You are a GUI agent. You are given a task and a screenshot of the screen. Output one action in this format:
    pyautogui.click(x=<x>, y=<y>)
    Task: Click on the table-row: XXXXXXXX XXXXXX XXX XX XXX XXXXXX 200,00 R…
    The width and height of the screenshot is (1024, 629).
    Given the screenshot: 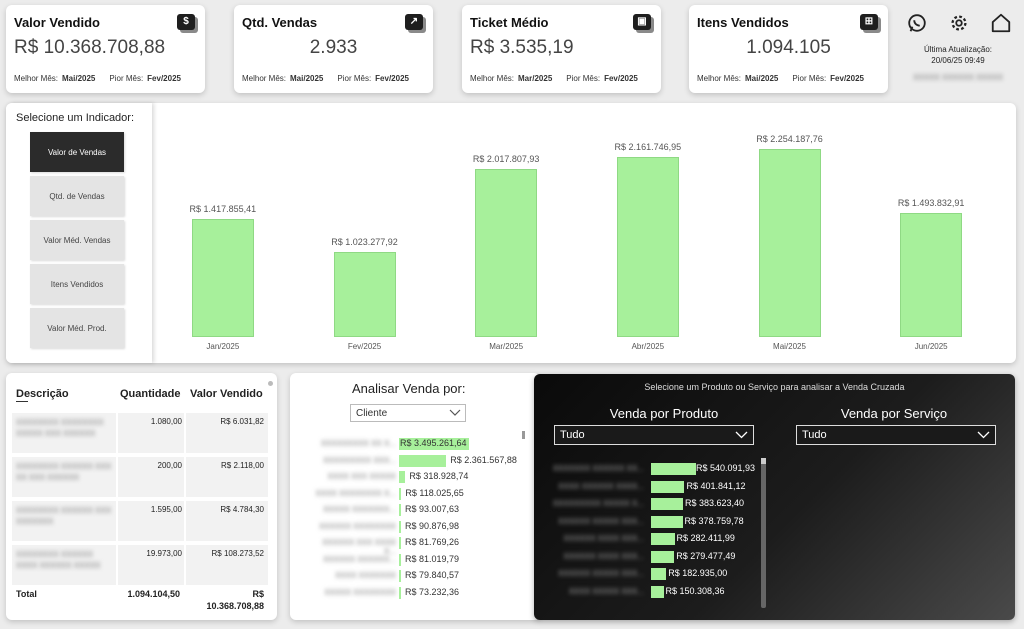 What is the action you would take?
    pyautogui.click(x=140, y=477)
    